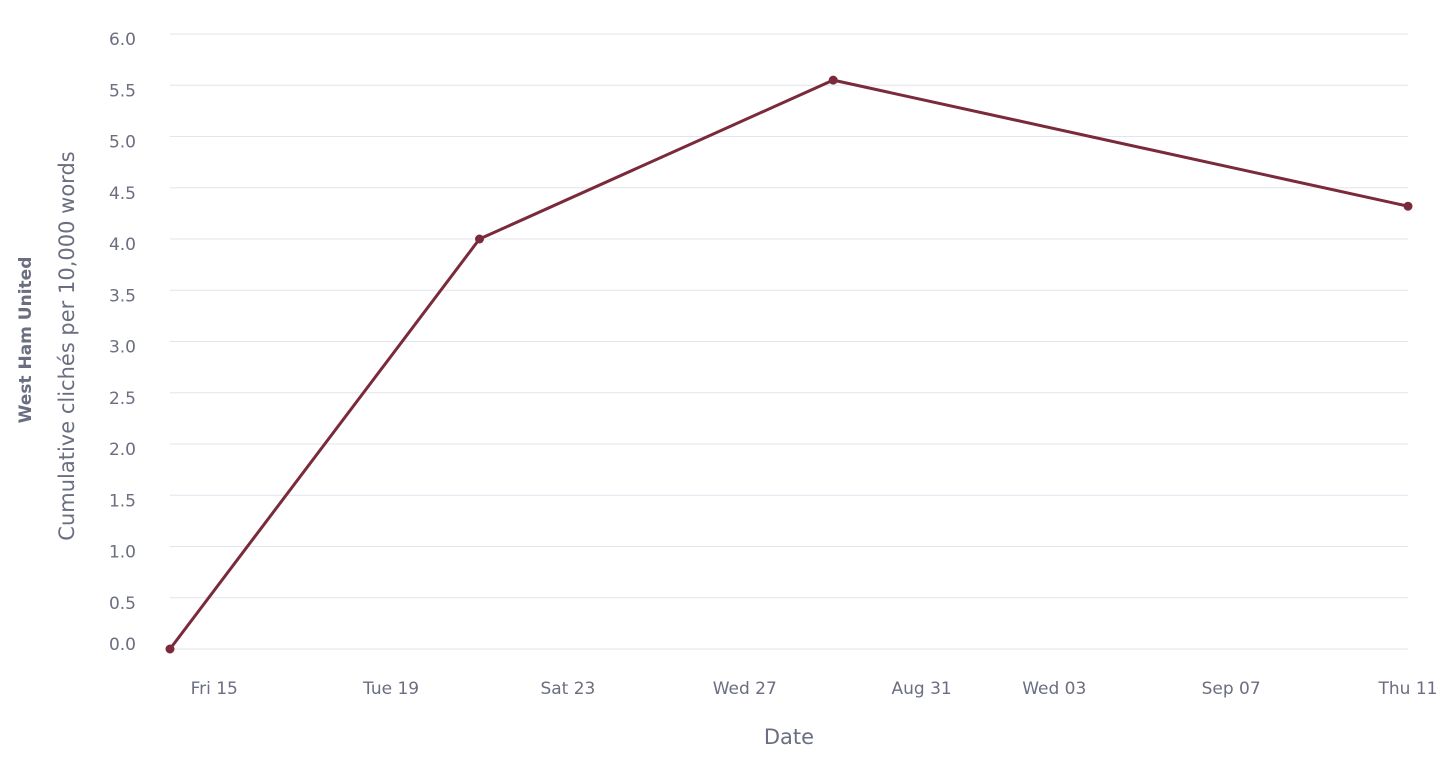  I want to click on y-tick-label: 2.0, so click(122, 450).